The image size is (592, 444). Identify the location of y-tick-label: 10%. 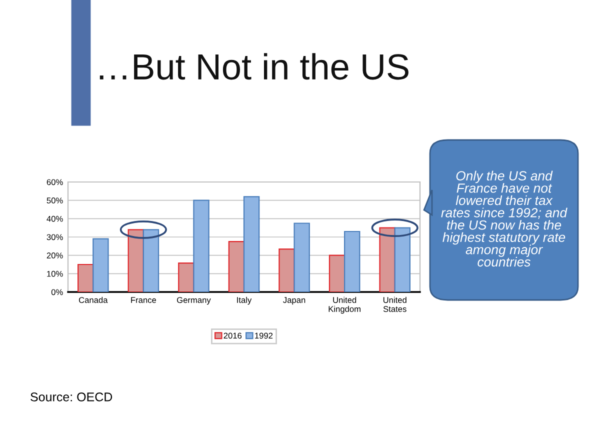
(55, 273).